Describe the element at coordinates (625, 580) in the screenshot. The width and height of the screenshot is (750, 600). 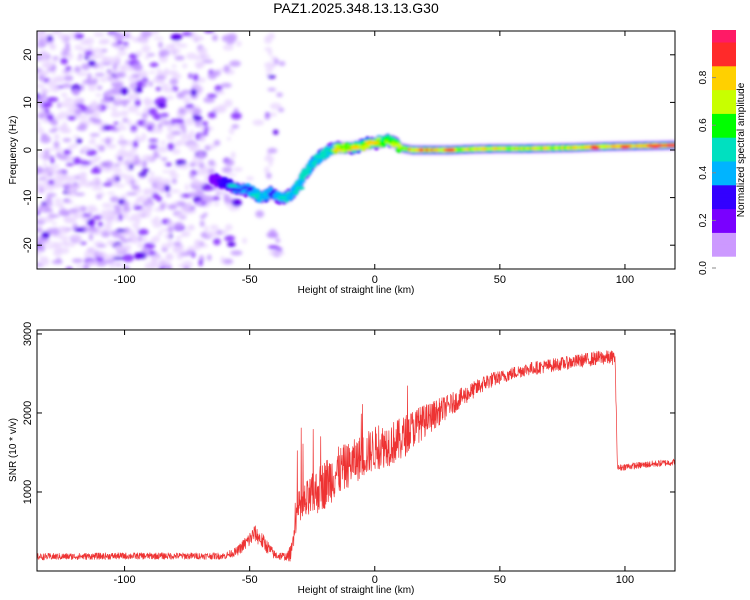
I see `bottom-x-tick-label: 100` at that location.